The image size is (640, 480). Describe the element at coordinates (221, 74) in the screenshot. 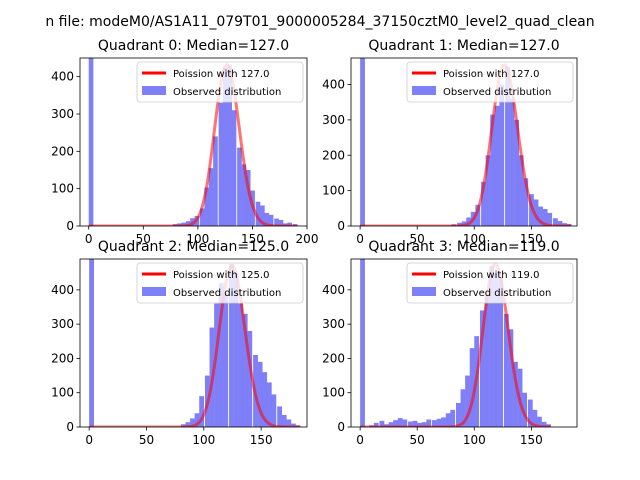

I see `legend-label-poisson: Poission with 127.0` at that location.